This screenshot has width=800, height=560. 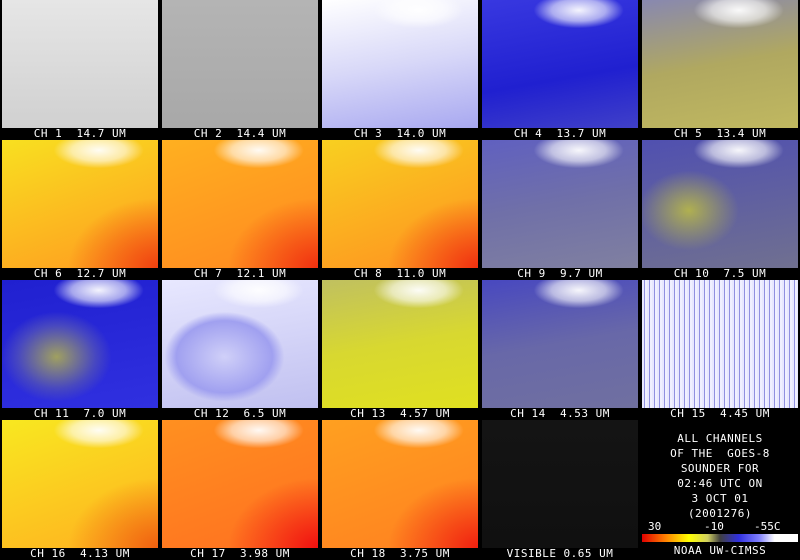 I want to click on info-line: 3 OCT 01, so click(x=720, y=498).